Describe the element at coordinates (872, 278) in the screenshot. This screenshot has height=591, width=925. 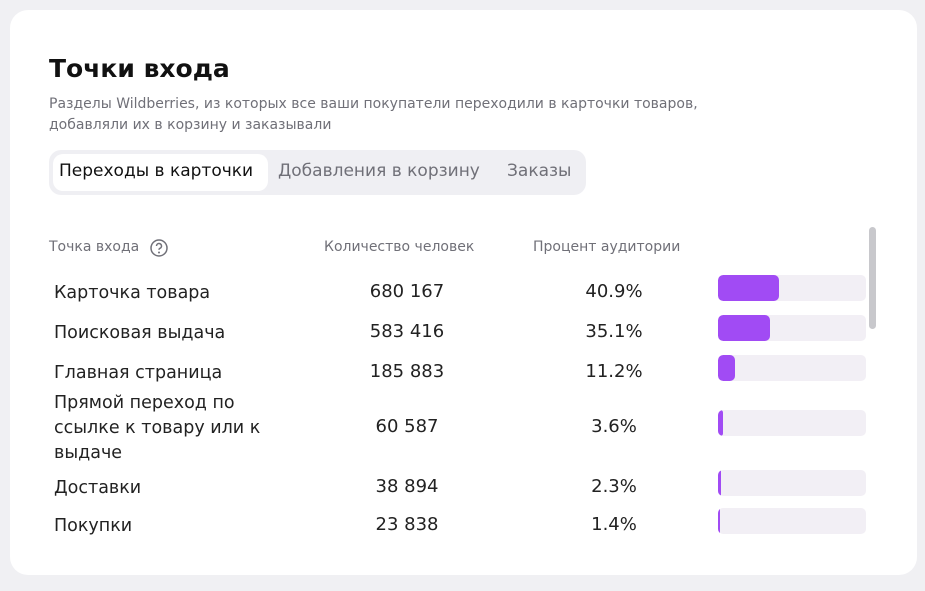
I see `scrollbar` at that location.